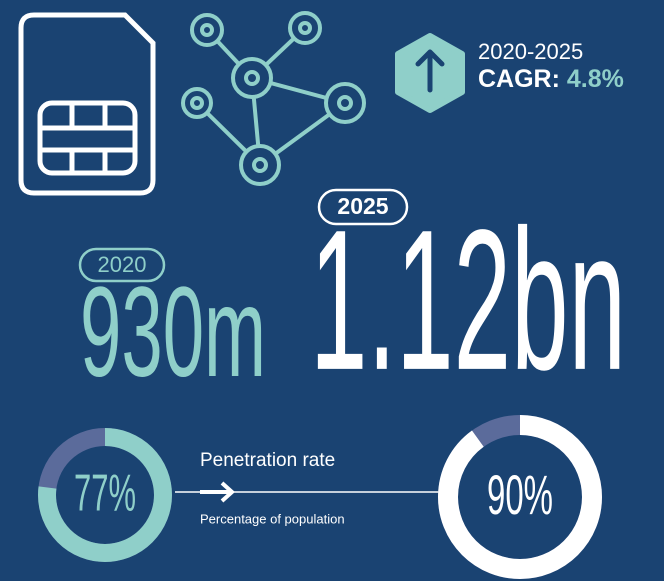 This screenshot has width=664, height=581. What do you see at coordinates (272, 518) in the screenshot?
I see `penetration-subtitle: Percentage of population` at bounding box center [272, 518].